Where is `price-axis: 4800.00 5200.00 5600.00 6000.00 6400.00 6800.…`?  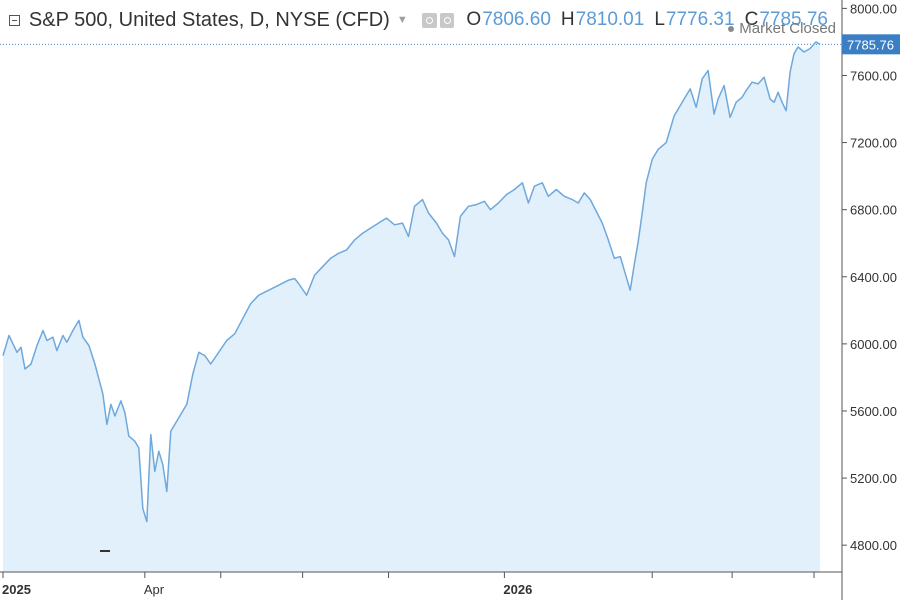 price-axis: 4800.00 5200.00 5600.00 6000.00 6400.00 6800.… is located at coordinates (869, 300).